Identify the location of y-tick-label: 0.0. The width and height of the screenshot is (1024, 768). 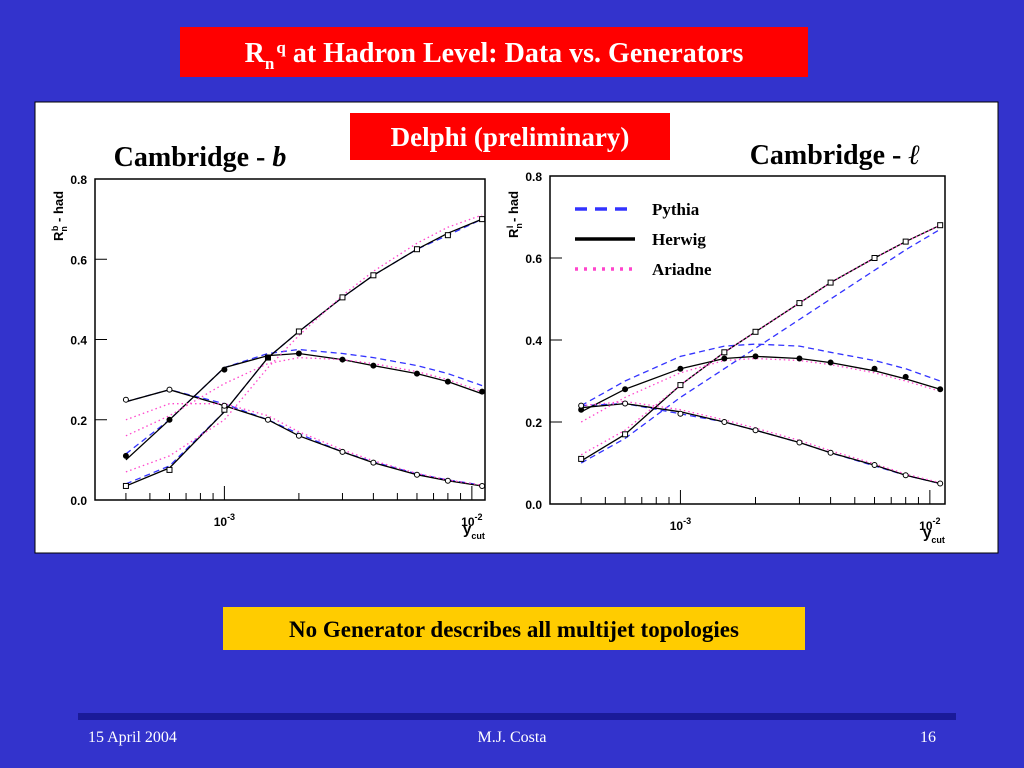
(78, 501).